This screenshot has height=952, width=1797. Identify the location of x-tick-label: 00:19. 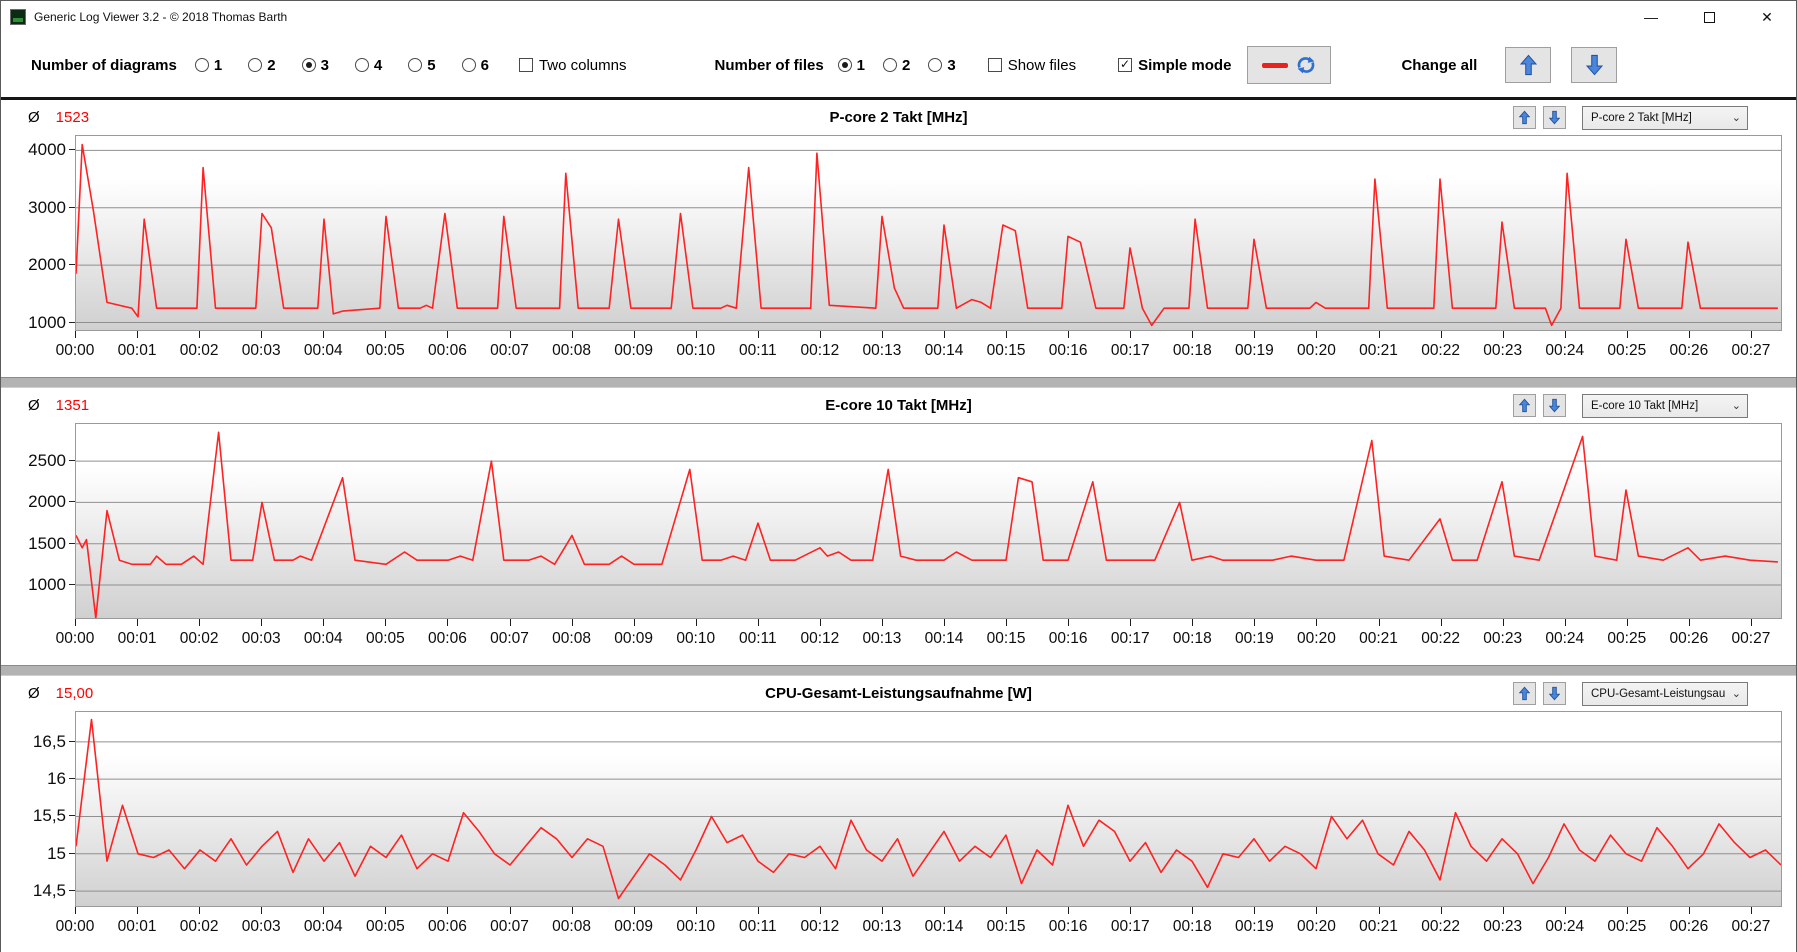
(1254, 926).